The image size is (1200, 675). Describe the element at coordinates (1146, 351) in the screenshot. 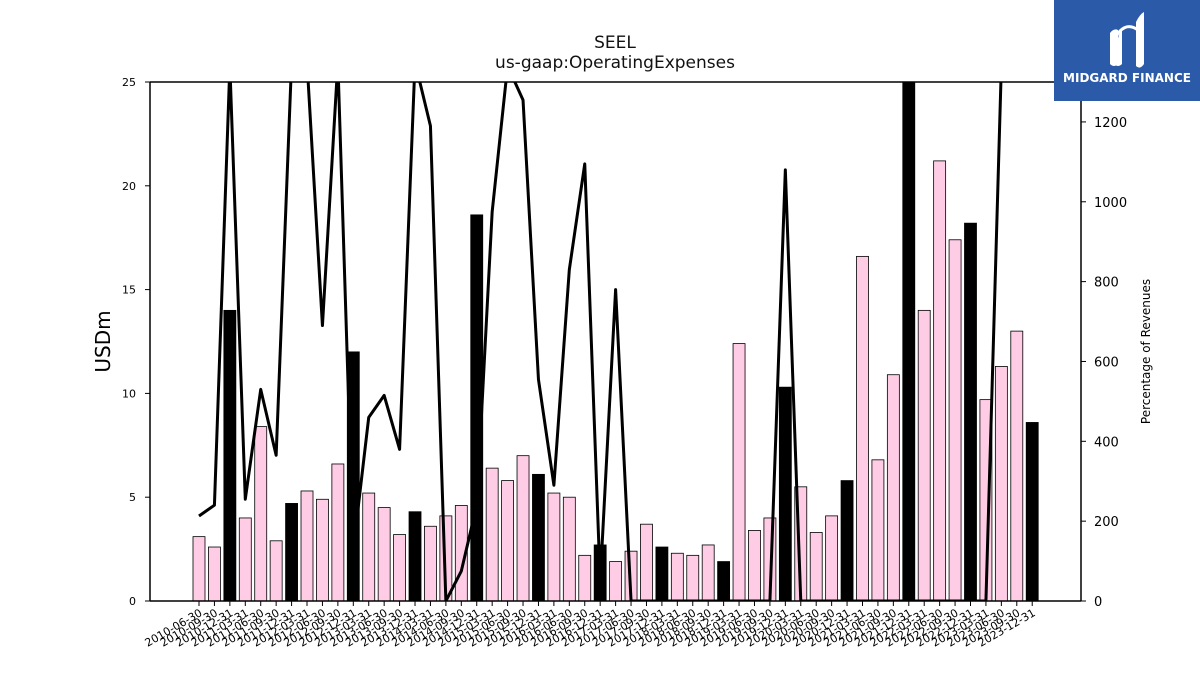

I see `y2-axis-label: Percentage of Revenues` at that location.